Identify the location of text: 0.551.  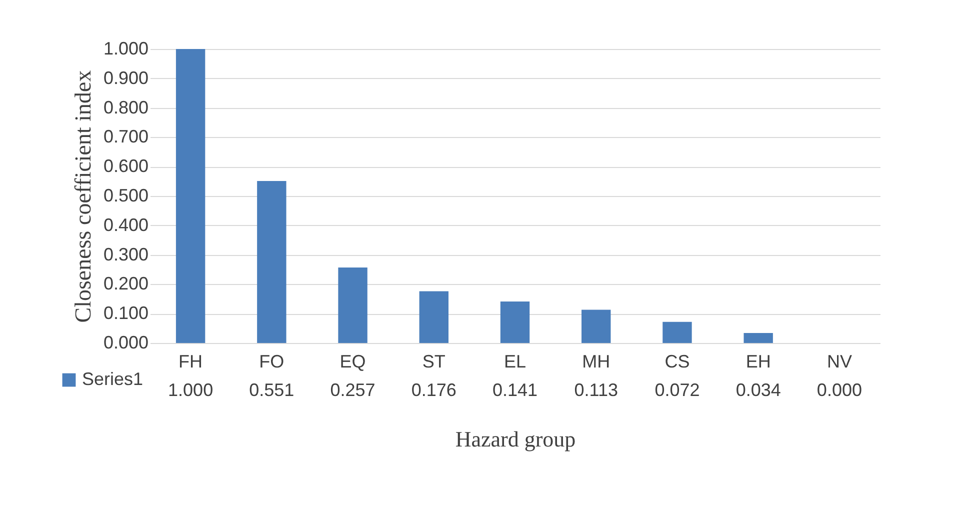
(271, 390).